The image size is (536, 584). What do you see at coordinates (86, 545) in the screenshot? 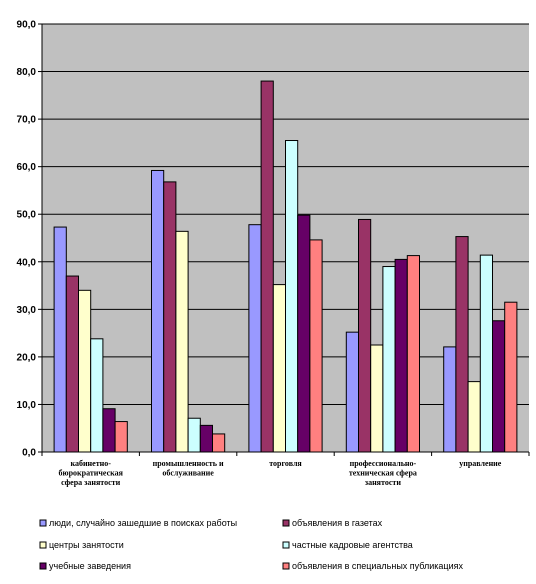
I see `legend-label: центры занятости` at bounding box center [86, 545].